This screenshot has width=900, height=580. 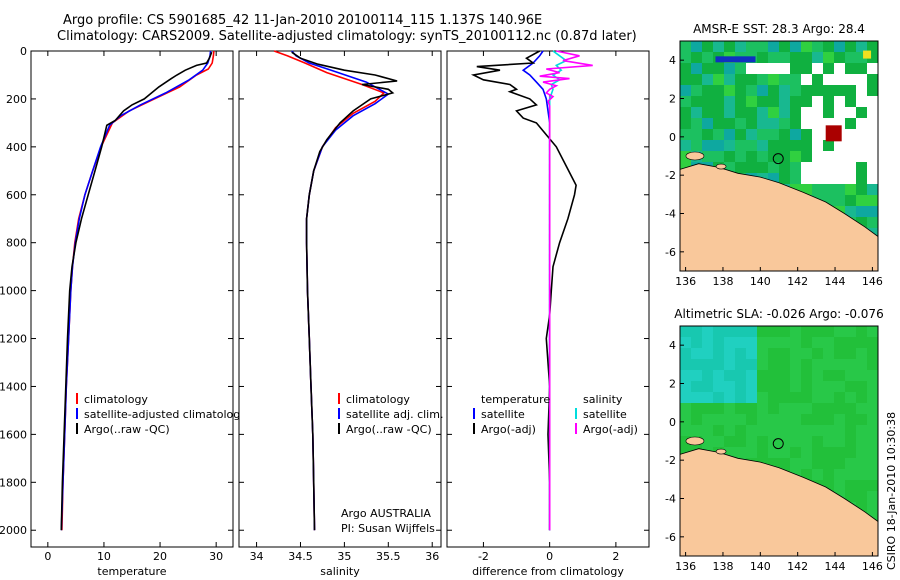 I want to click on x-tick-label: 0, so click(x=47, y=556).